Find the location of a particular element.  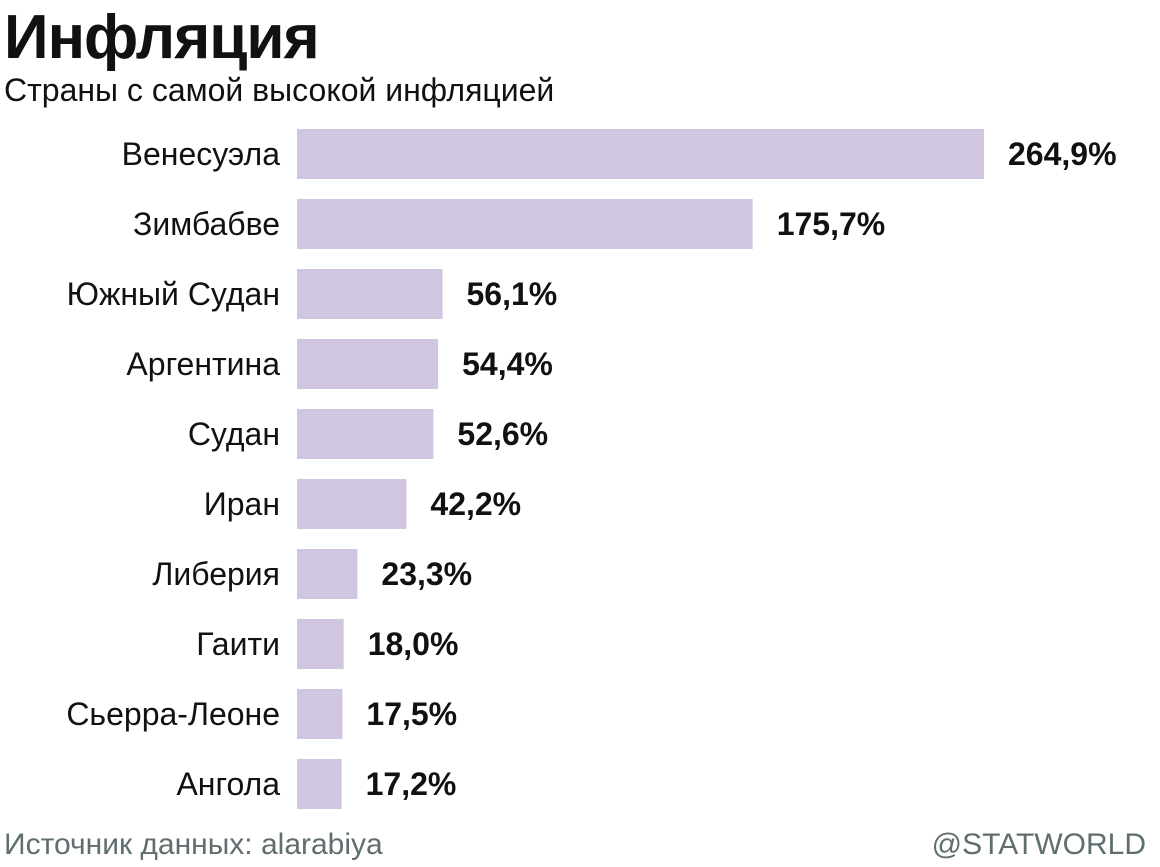

brand-watermark: @STATWORLD is located at coordinates (1038, 844).